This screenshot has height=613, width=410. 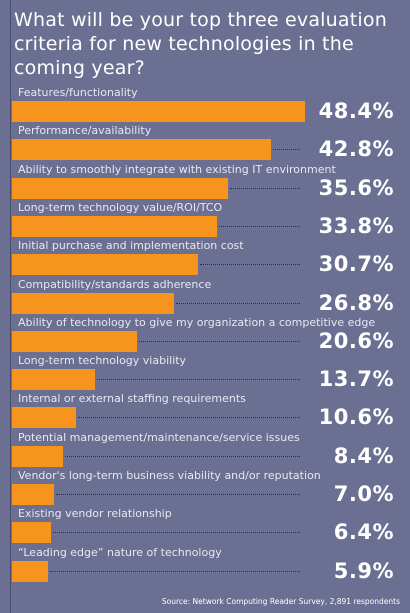 I want to click on bar-row: Compatibility/standards adherence 26.8%, so click(x=205, y=297).